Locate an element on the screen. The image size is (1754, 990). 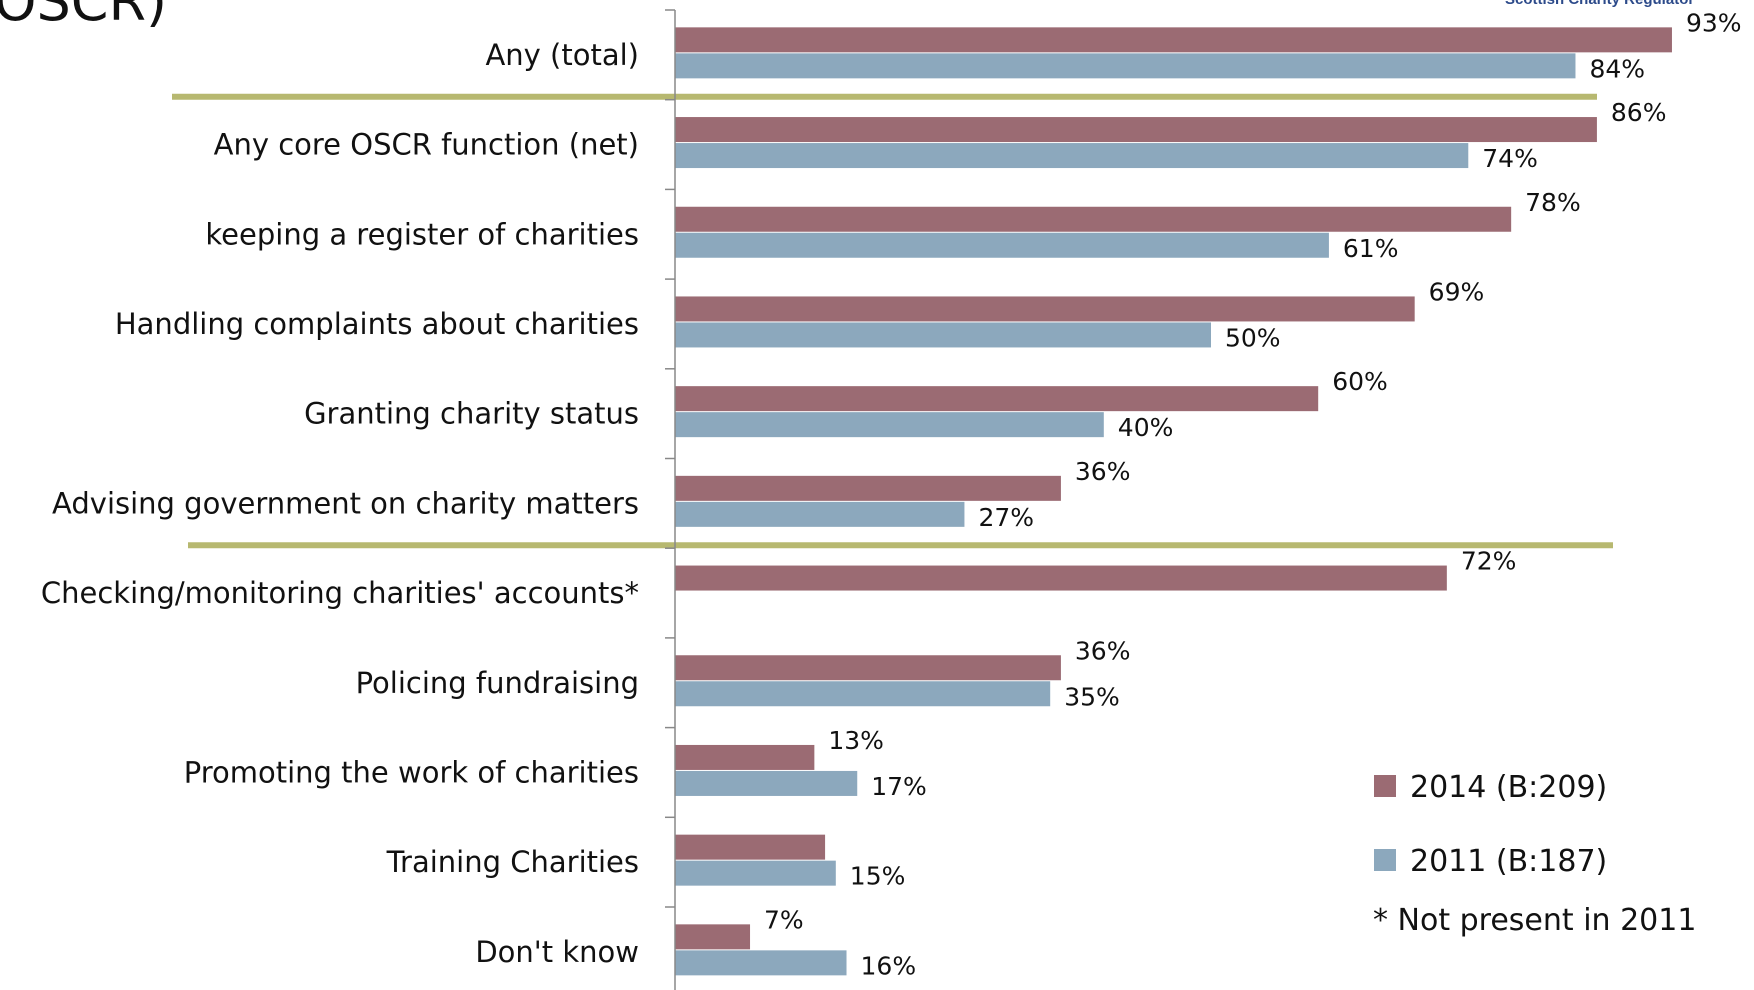
data-label: 15% is located at coordinates (878, 876).